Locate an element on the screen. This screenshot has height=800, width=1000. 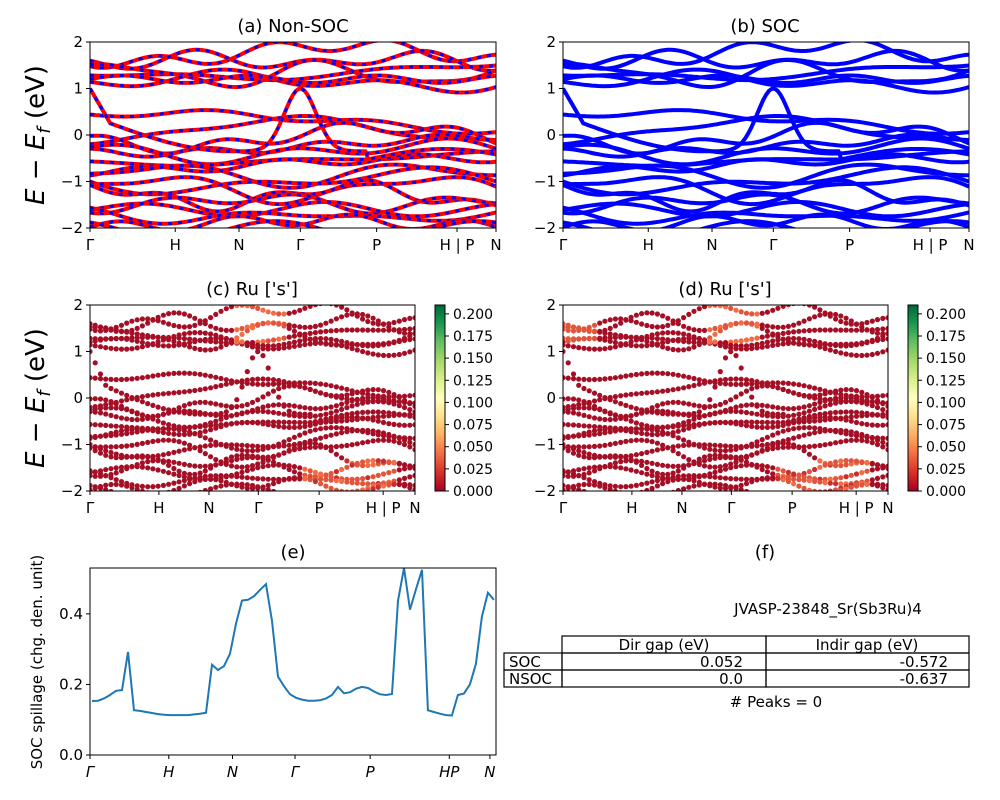
projected-points-c is located at coordinates (252, 398).